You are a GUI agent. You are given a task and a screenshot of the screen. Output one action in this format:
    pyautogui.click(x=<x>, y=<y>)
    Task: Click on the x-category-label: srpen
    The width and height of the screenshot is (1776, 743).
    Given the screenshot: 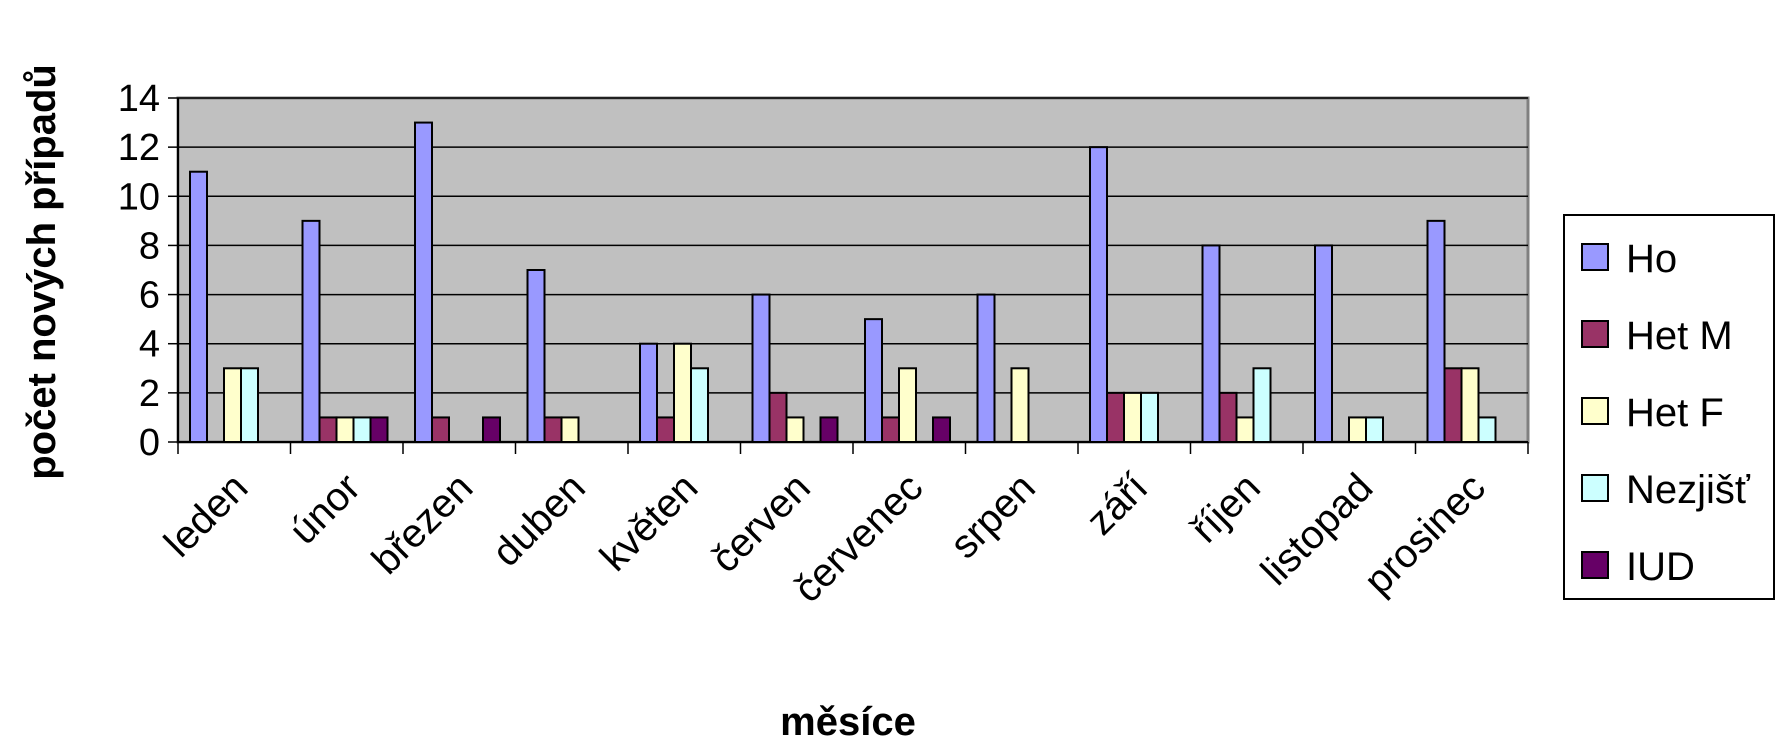 What is the action you would take?
    pyautogui.click(x=993, y=516)
    